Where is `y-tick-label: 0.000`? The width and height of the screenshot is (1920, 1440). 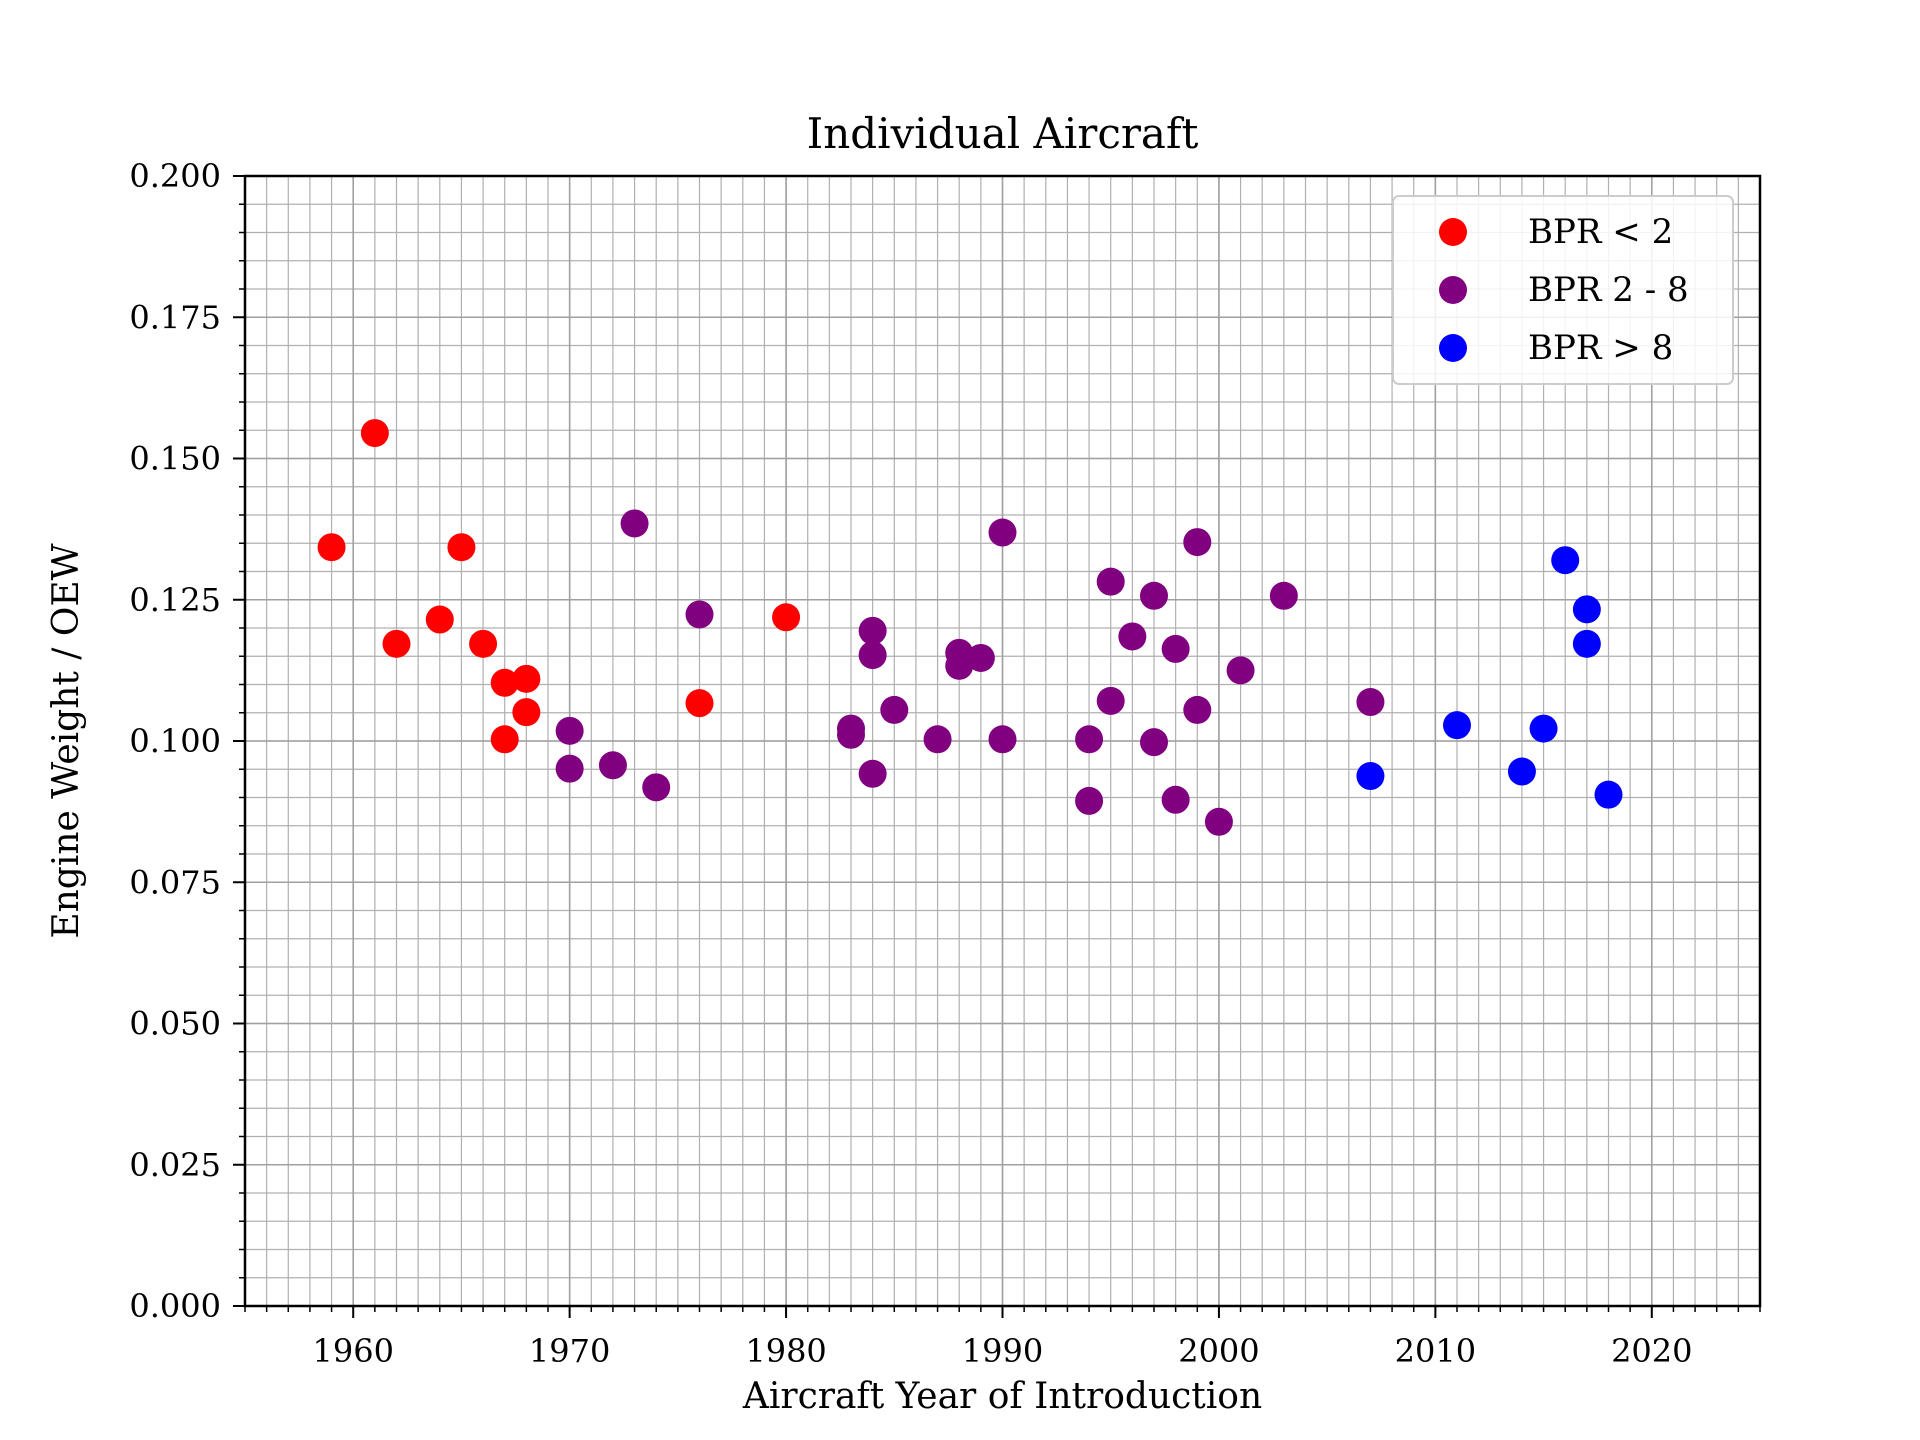 y-tick-label: 0.000 is located at coordinates (175, 1306).